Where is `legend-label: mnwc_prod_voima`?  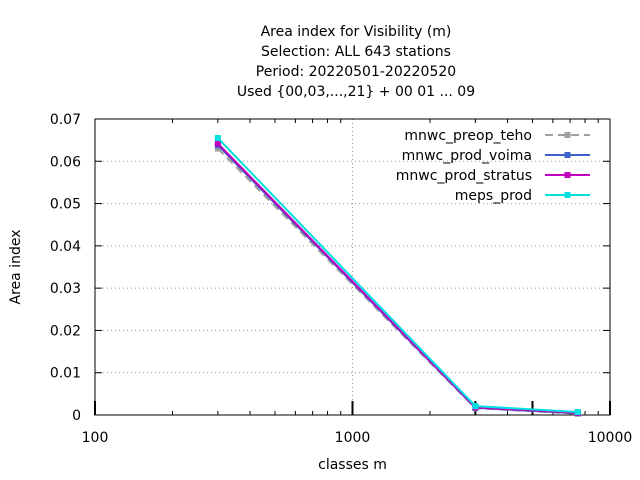
legend-label: mnwc_prod_voima is located at coordinates (467, 156).